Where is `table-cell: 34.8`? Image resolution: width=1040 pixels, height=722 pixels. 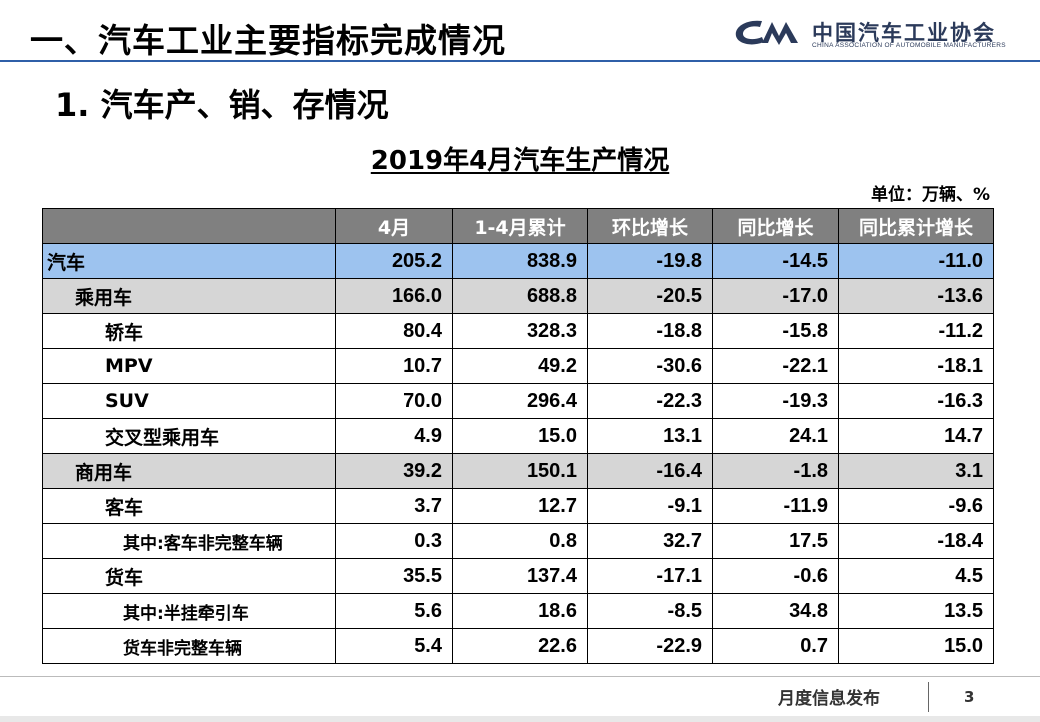 table-cell: 34.8 is located at coordinates (775, 611).